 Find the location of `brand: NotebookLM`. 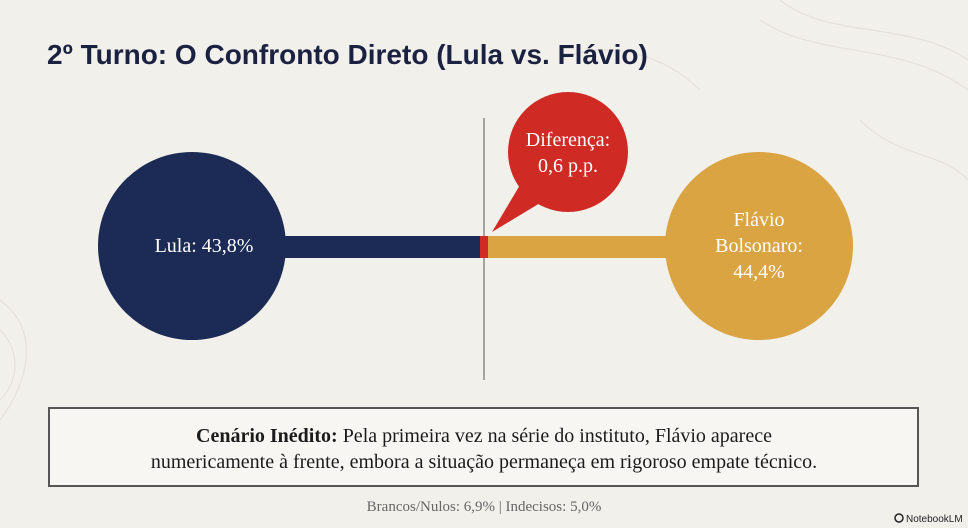

brand: NotebookLM is located at coordinates (934, 519).